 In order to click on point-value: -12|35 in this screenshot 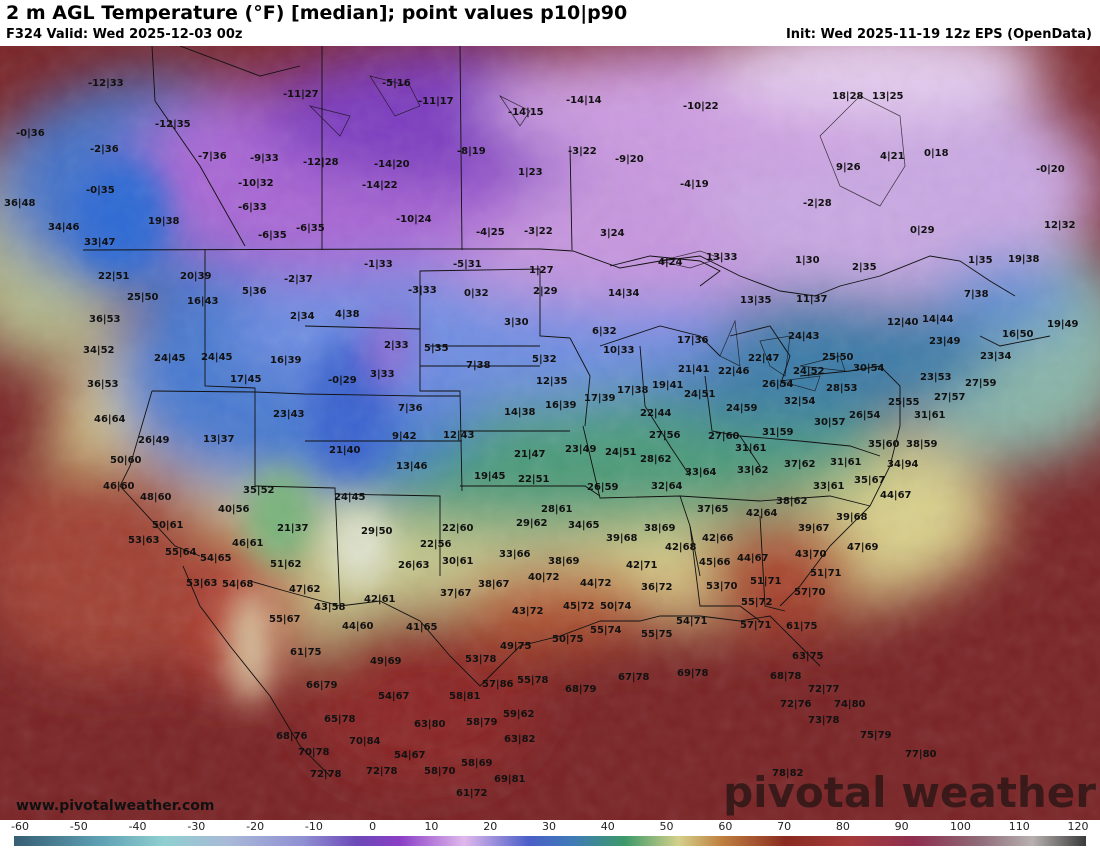, I will do `click(173, 124)`.